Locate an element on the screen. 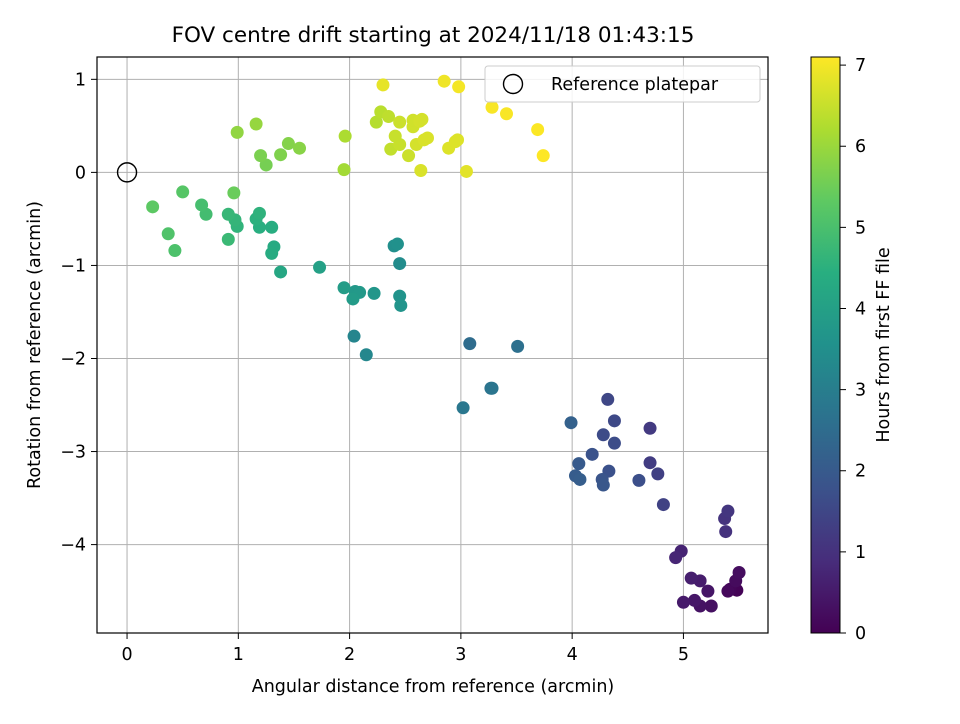  colorbar: 0 1 2 3 4 5 6 7 Hours from first FF file is located at coordinates (852, 350).